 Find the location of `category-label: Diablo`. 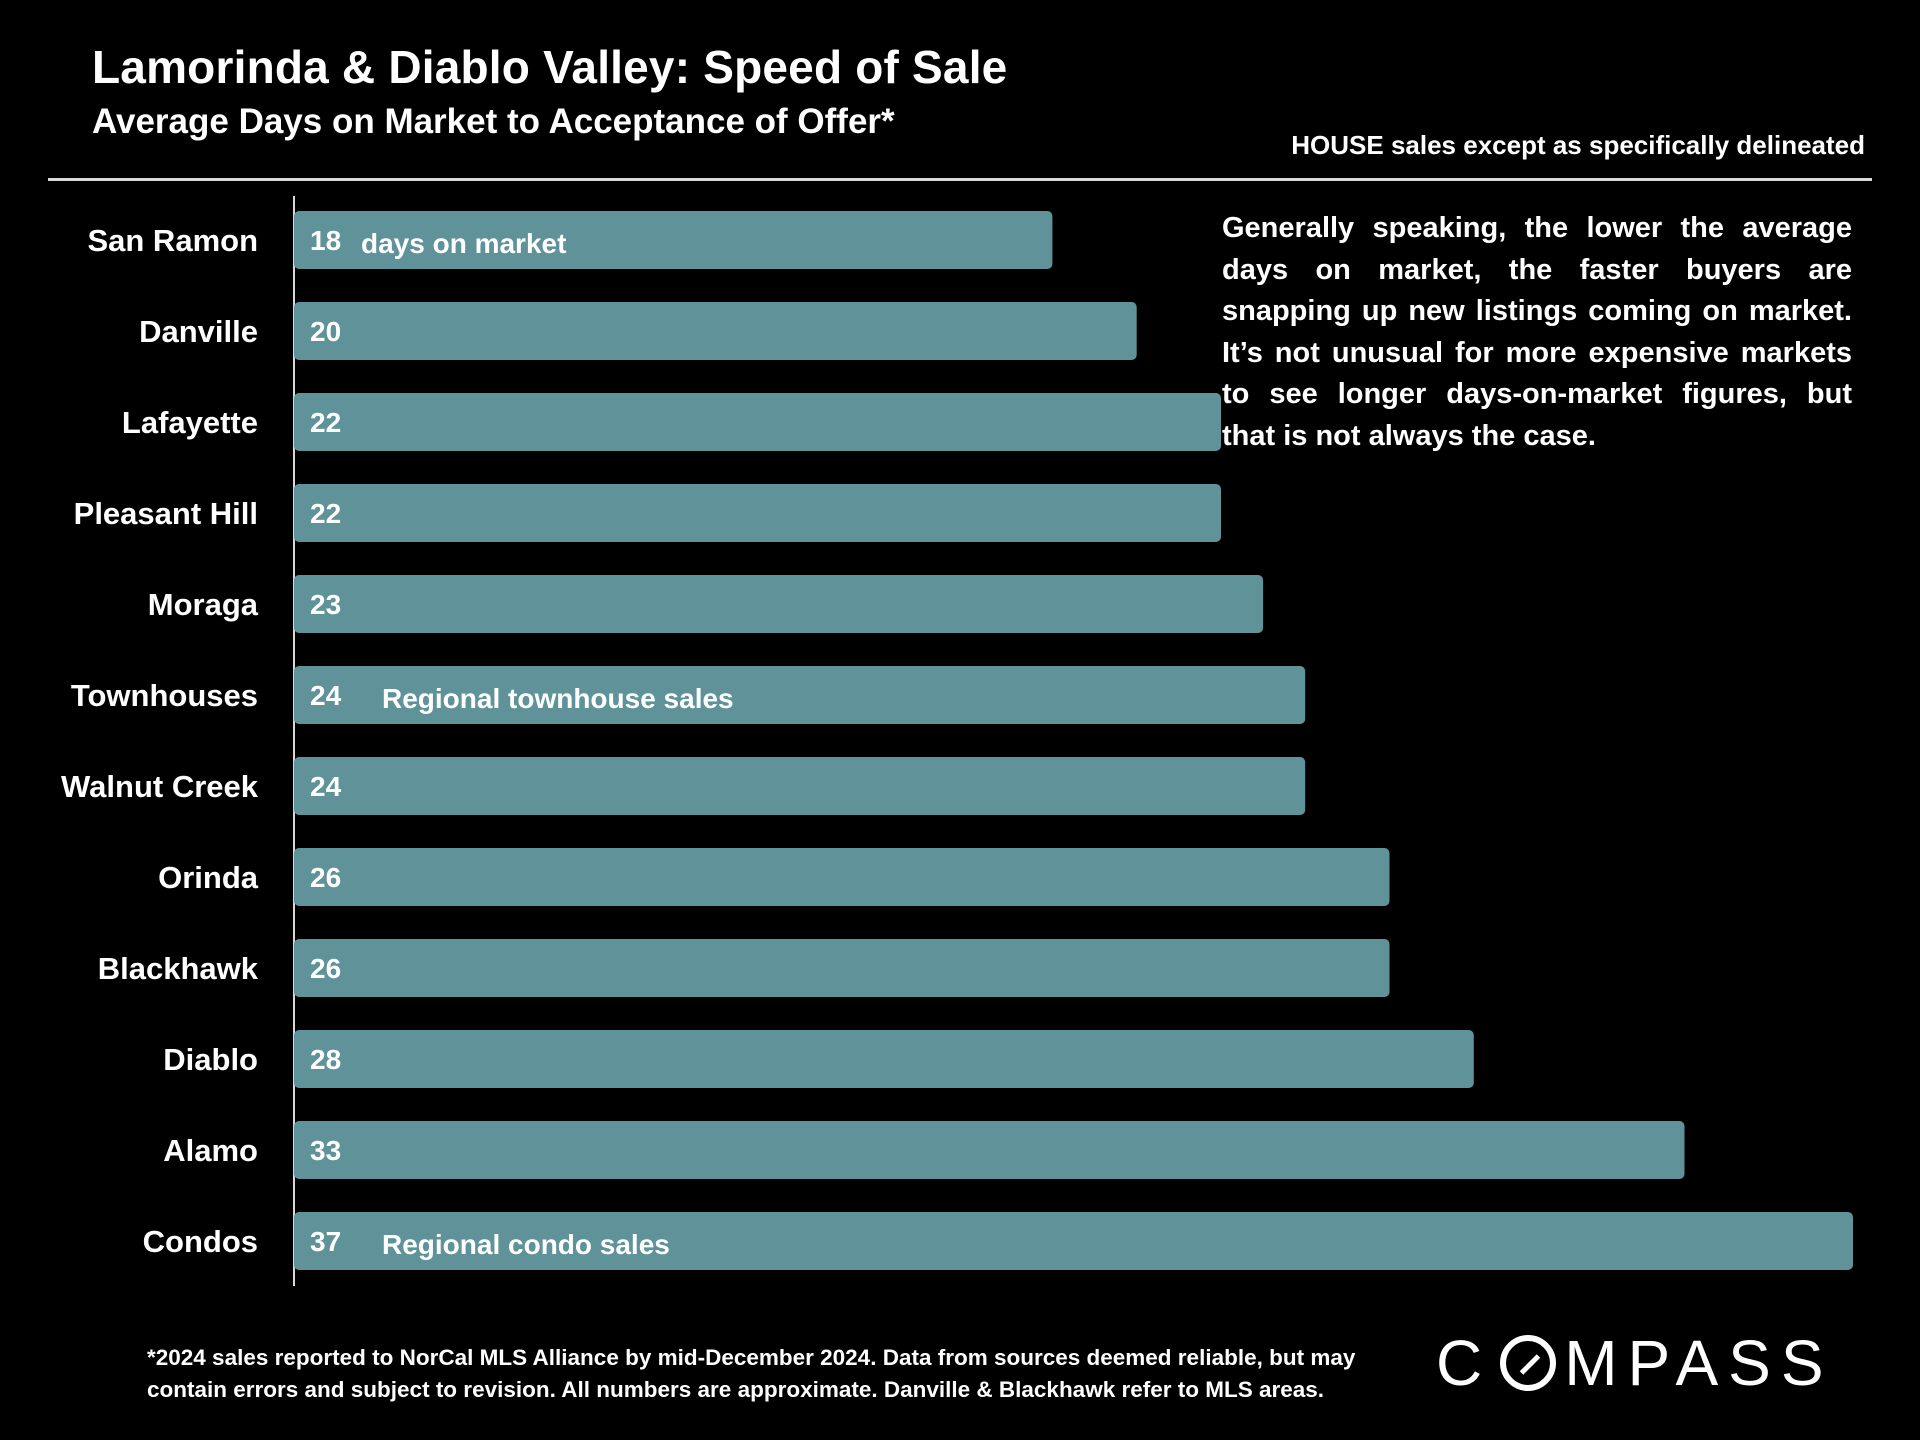

category-label: Diablo is located at coordinates (210, 1059).